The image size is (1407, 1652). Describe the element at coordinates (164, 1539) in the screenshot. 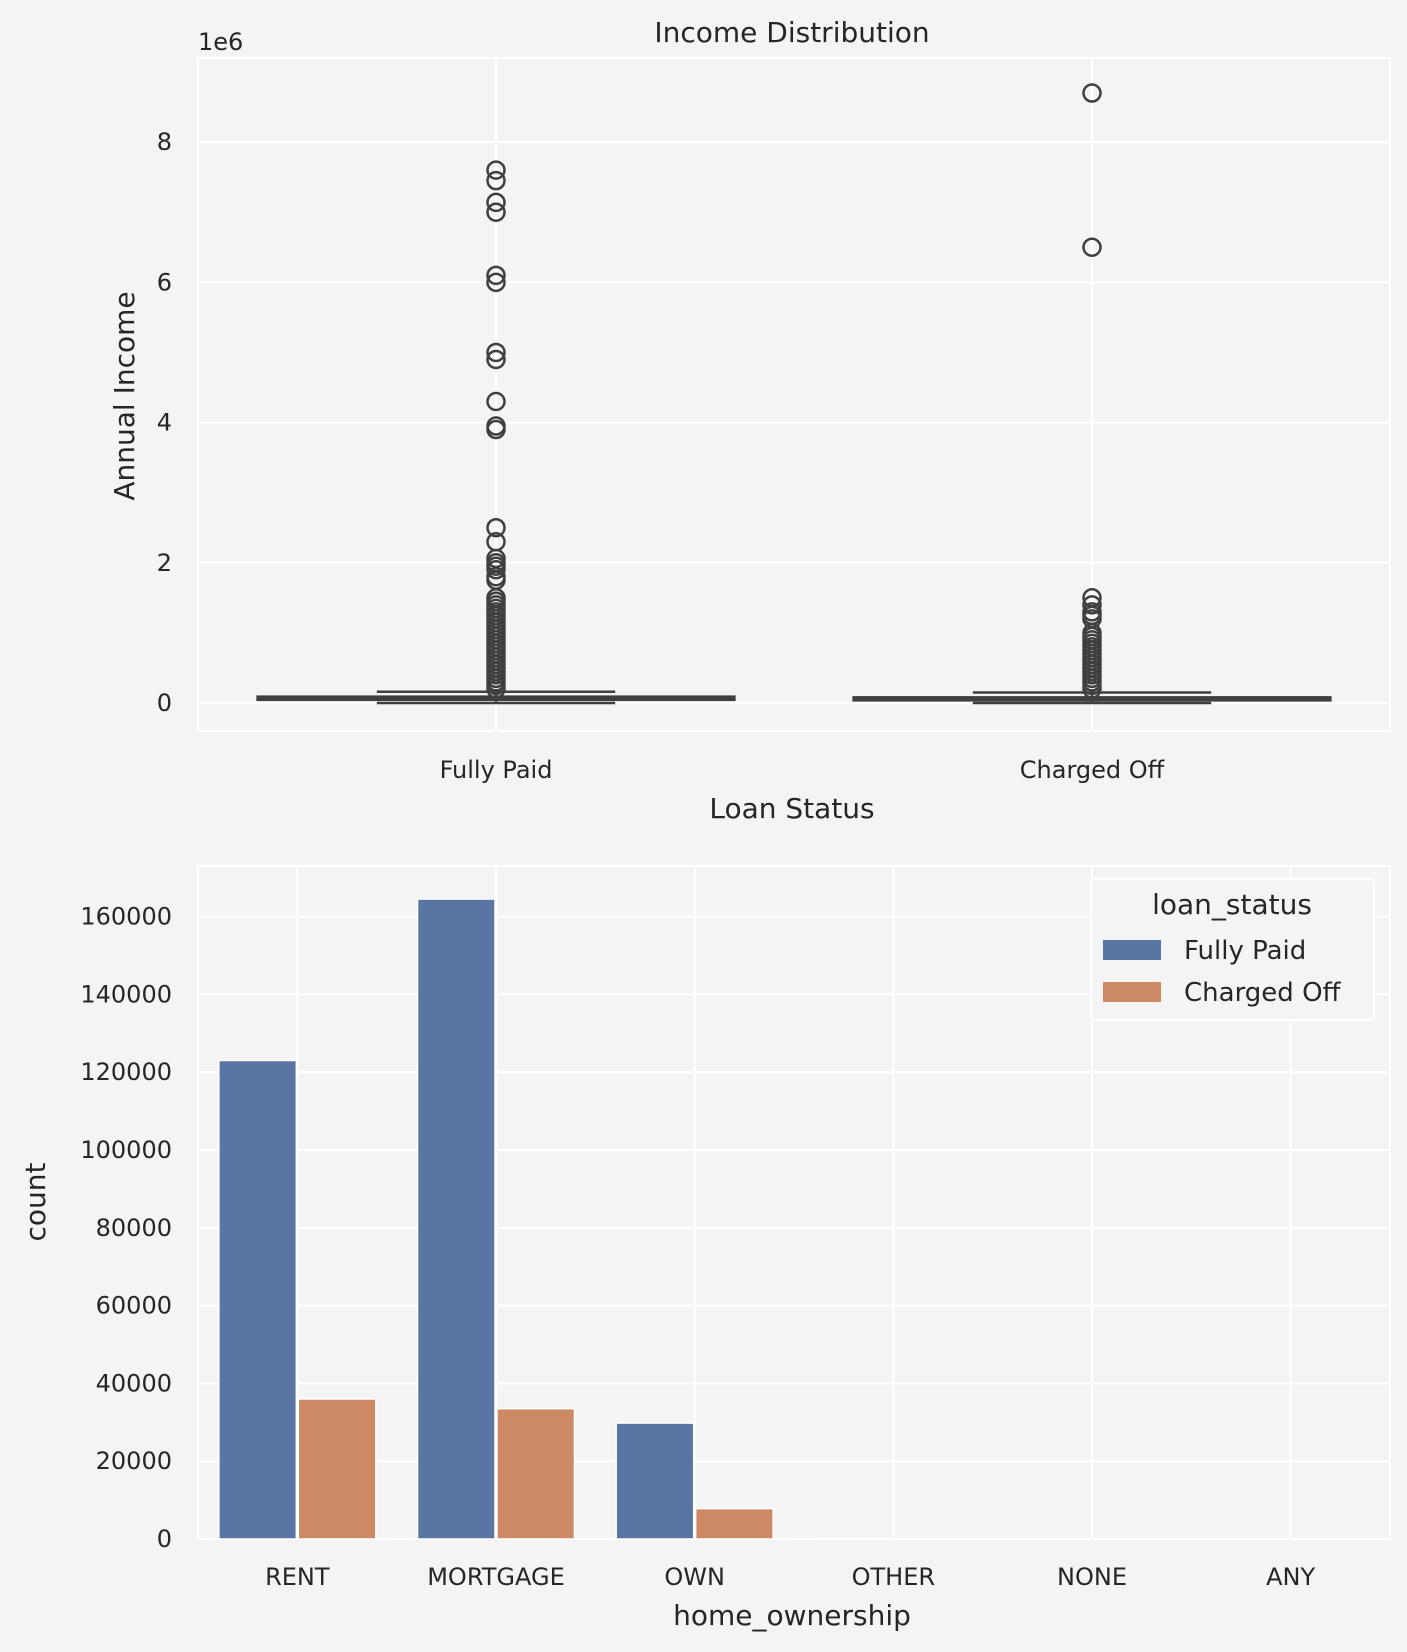

I see `y-tick-label-bar-0: 0` at that location.